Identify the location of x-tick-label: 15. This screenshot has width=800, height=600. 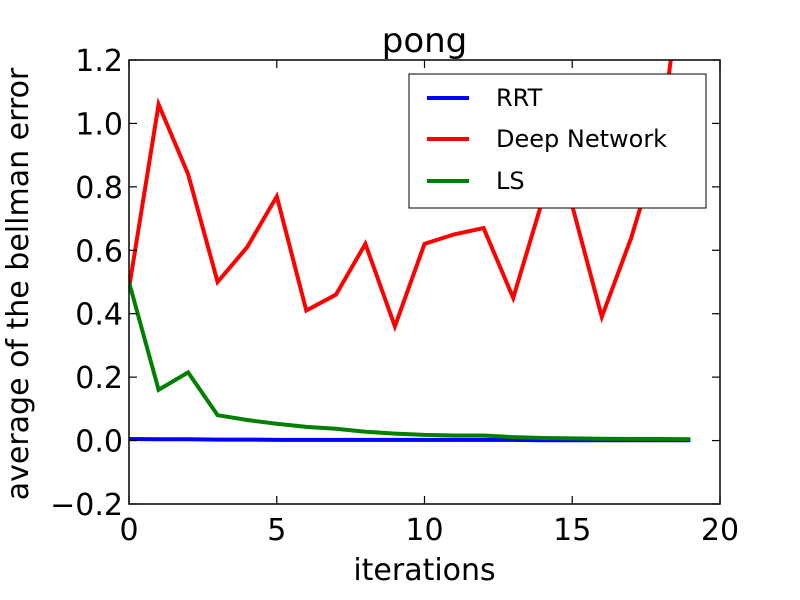
(572, 530).